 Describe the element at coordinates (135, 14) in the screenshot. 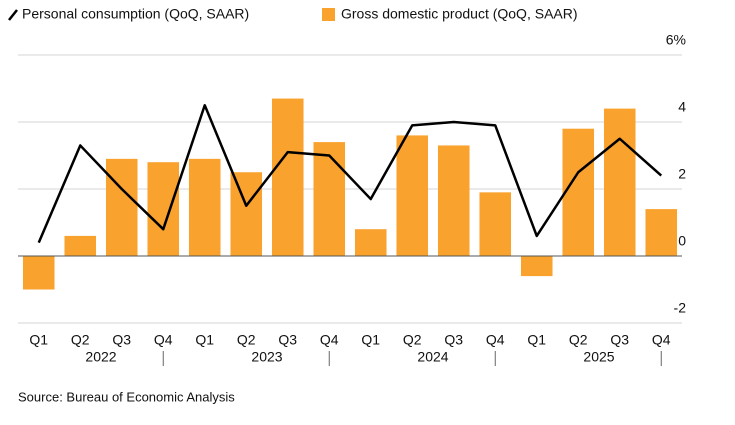

I see `legend-label: Personal consumption (QoQ, SAAR)` at that location.